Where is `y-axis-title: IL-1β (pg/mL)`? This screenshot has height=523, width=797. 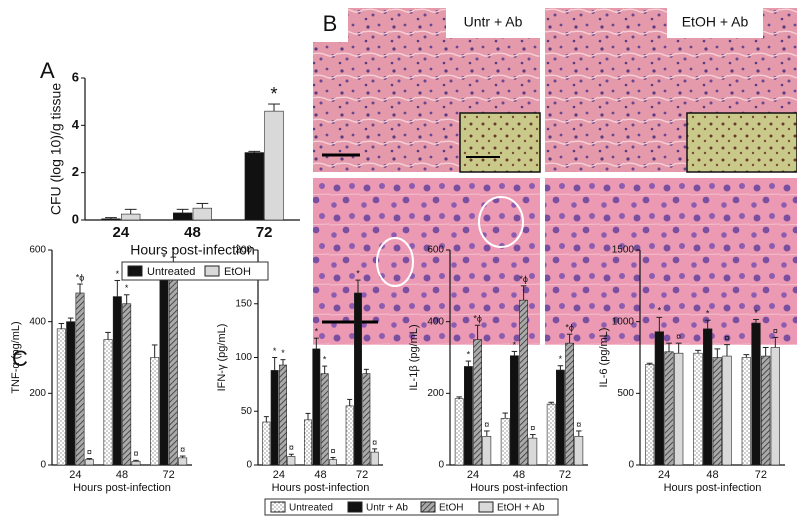 y-axis-title: IL-1β (pg/mL) is located at coordinates (414, 357).